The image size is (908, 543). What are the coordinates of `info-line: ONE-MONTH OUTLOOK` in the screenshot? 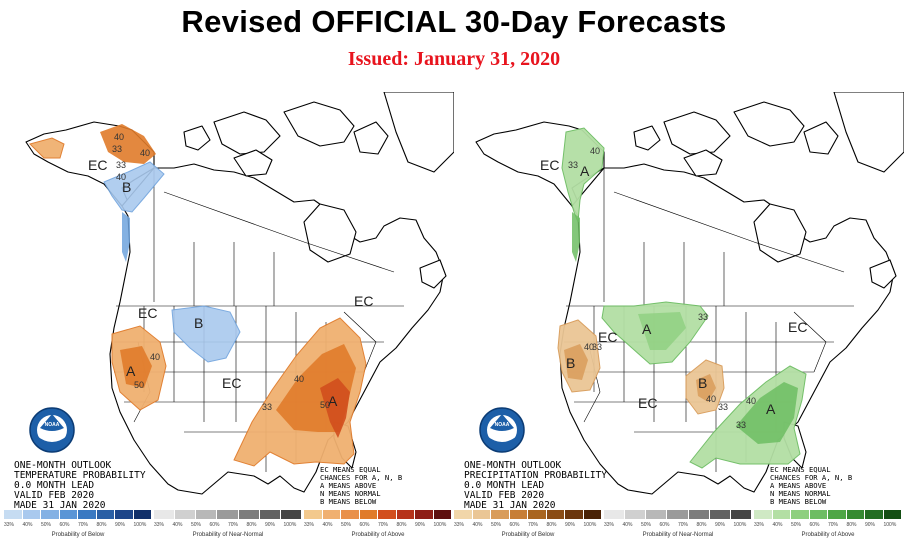 It's located at (63, 465).